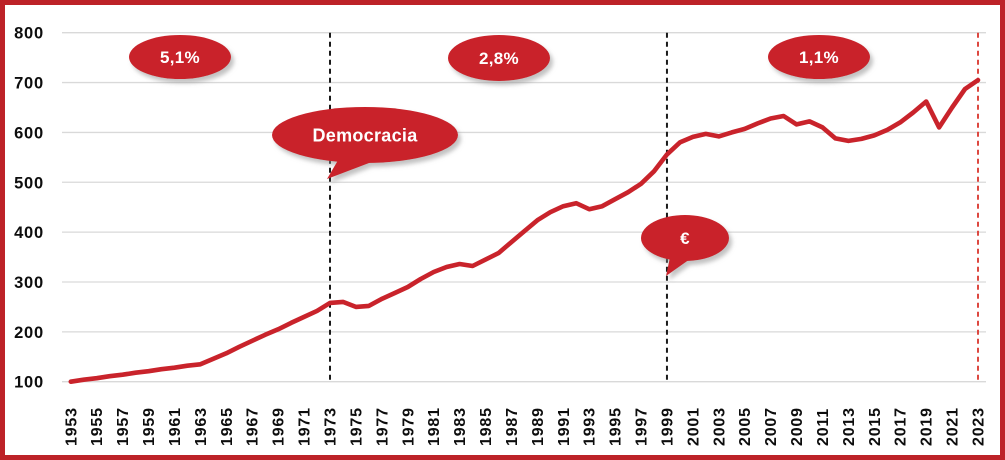  What do you see at coordinates (460, 426) in the screenshot?
I see `x-axis-tick-label: 1983` at bounding box center [460, 426].